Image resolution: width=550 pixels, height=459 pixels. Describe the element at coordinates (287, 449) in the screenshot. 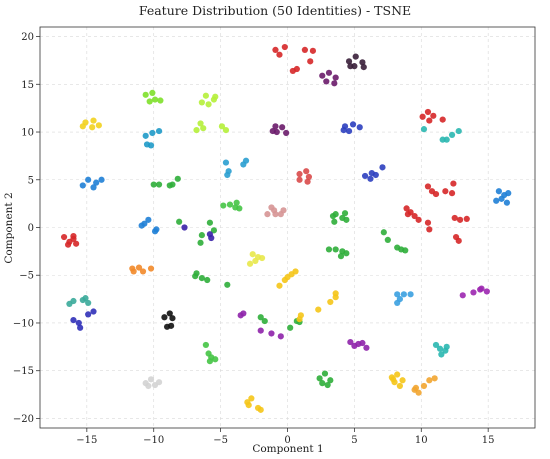

I see `x-axis-label: Component 1` at that location.